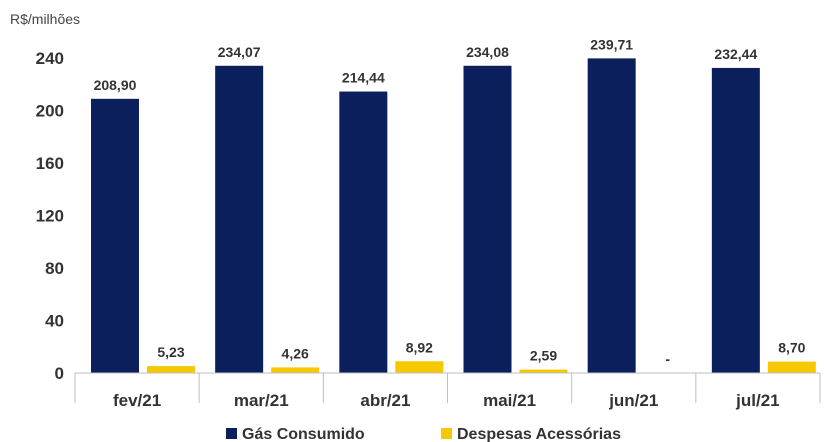 This screenshot has height=442, width=825. I want to click on x-axis: fev/21 mar/21 abr/21 mai/21 jun/21 jul/21, so click(447, 391).